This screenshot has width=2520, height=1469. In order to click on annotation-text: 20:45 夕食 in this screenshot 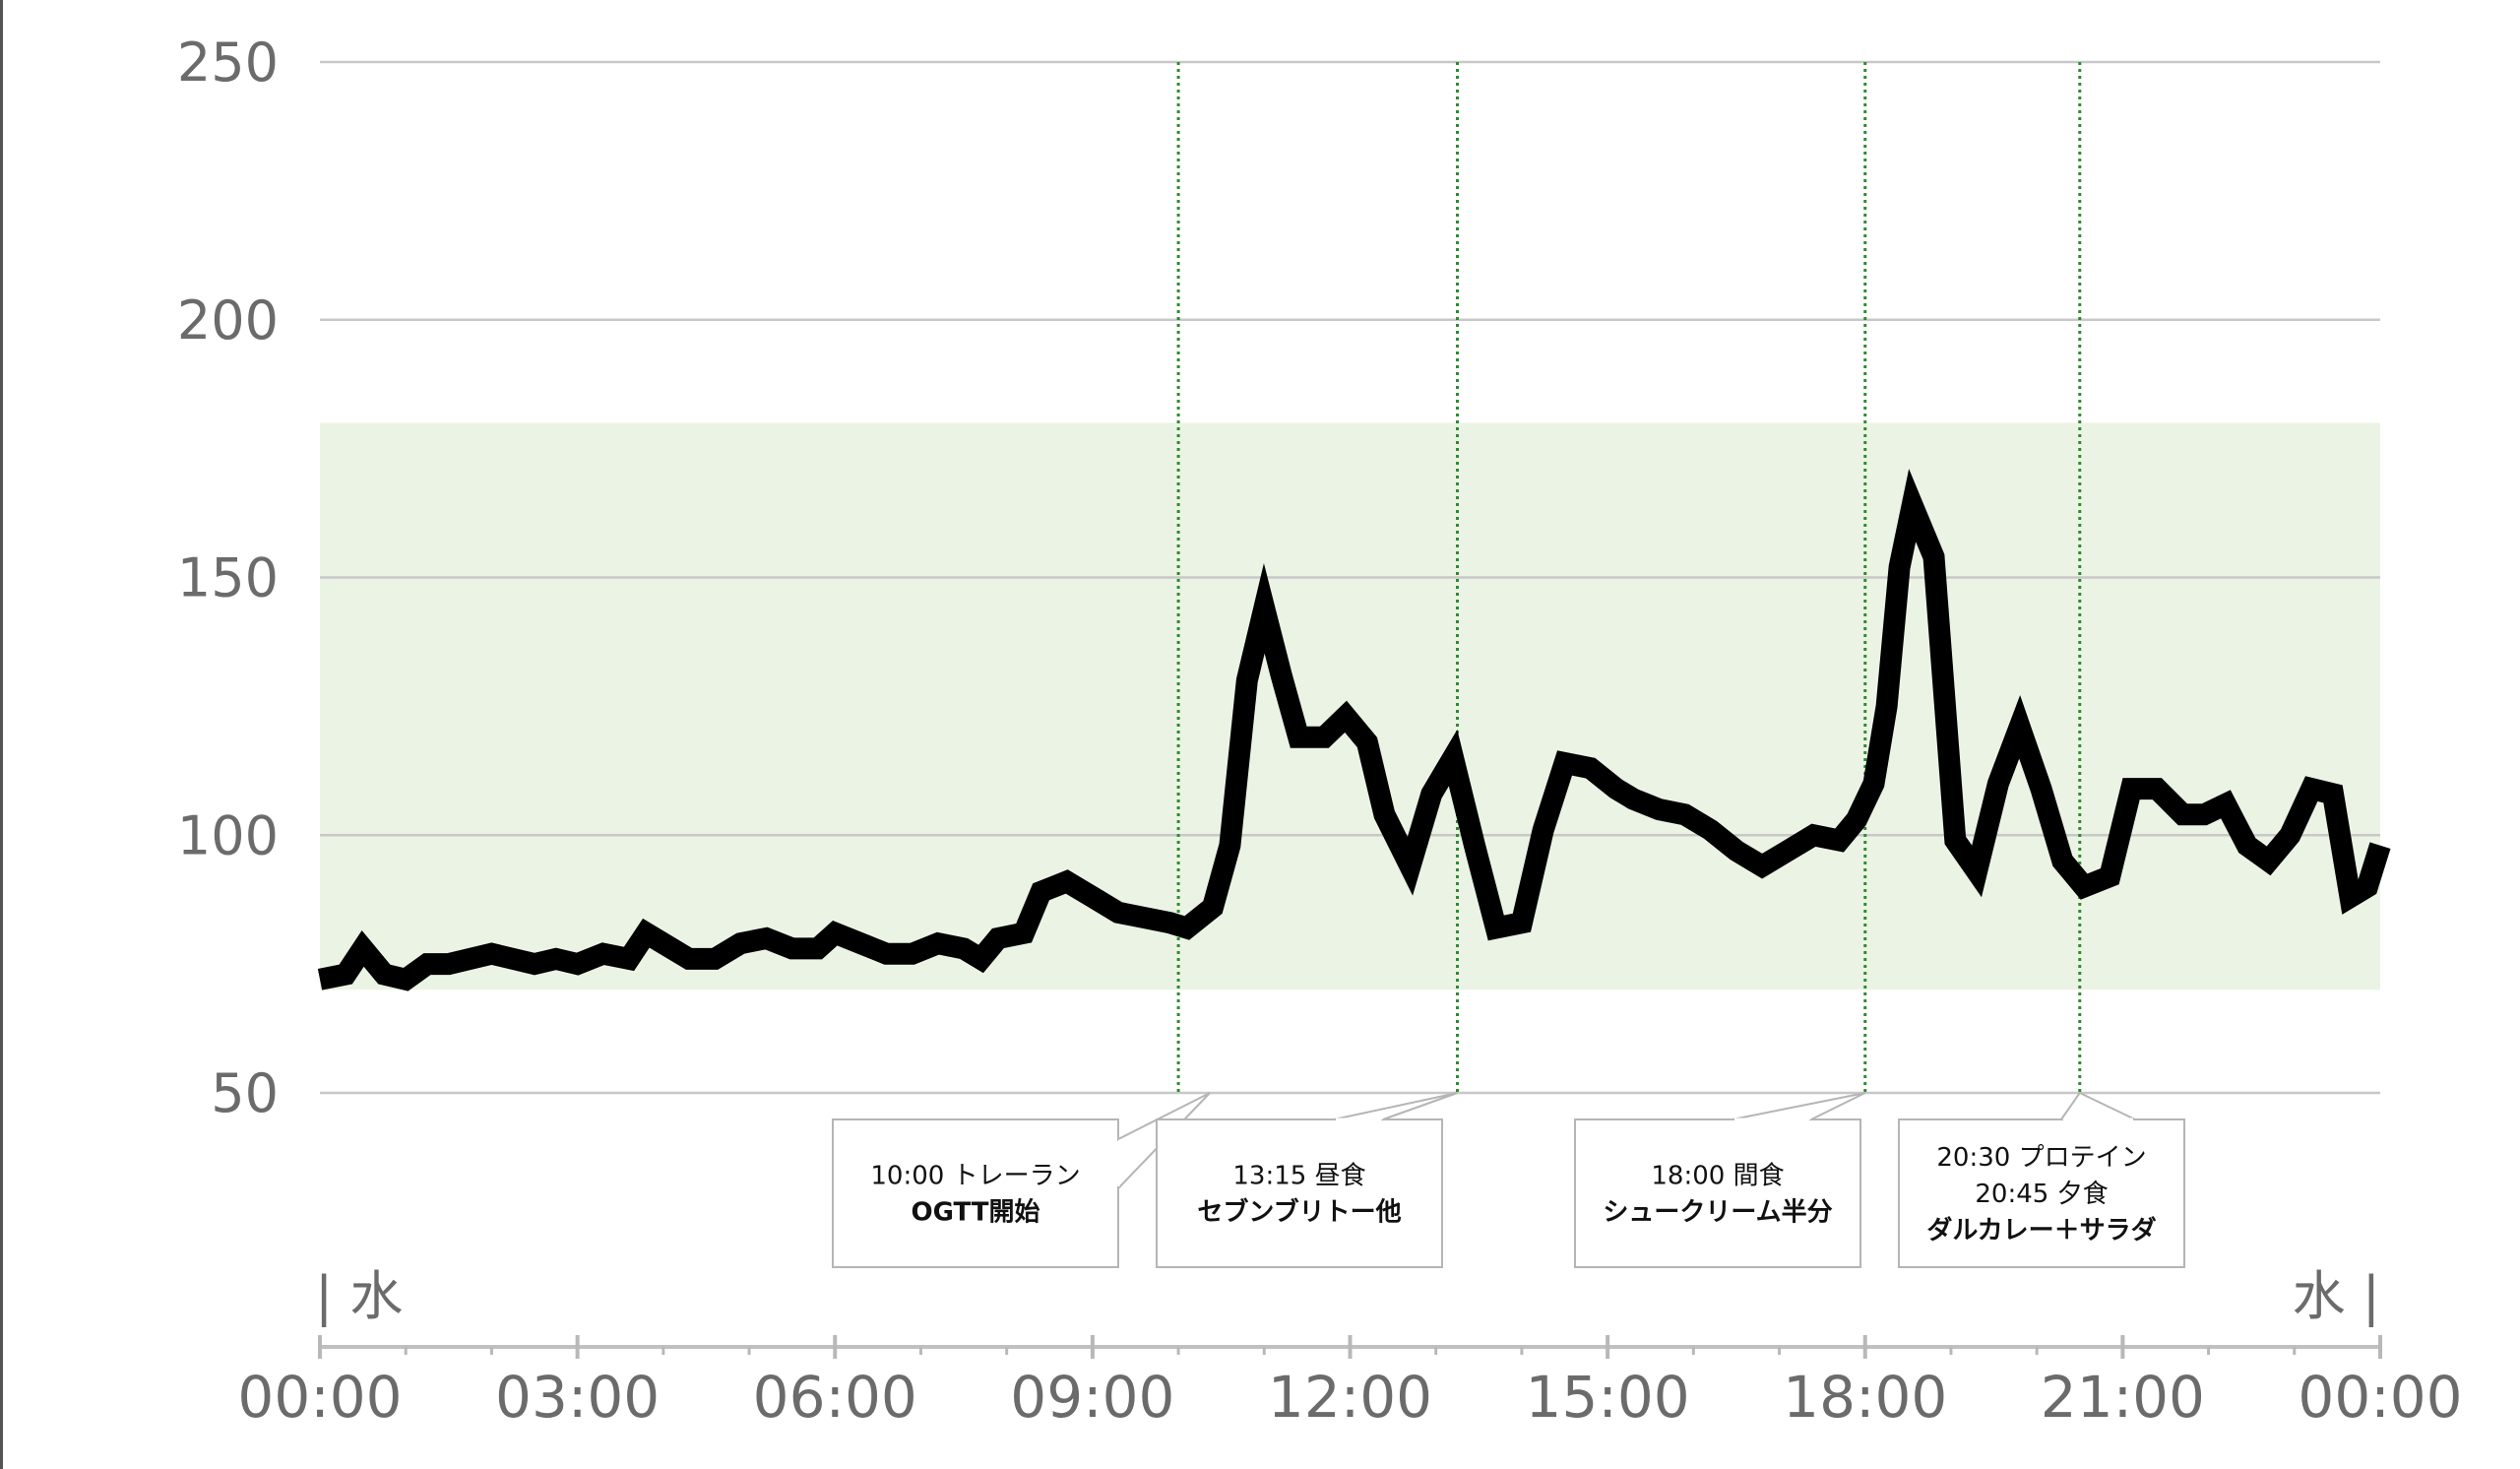, I will do `click(2041, 1194)`.